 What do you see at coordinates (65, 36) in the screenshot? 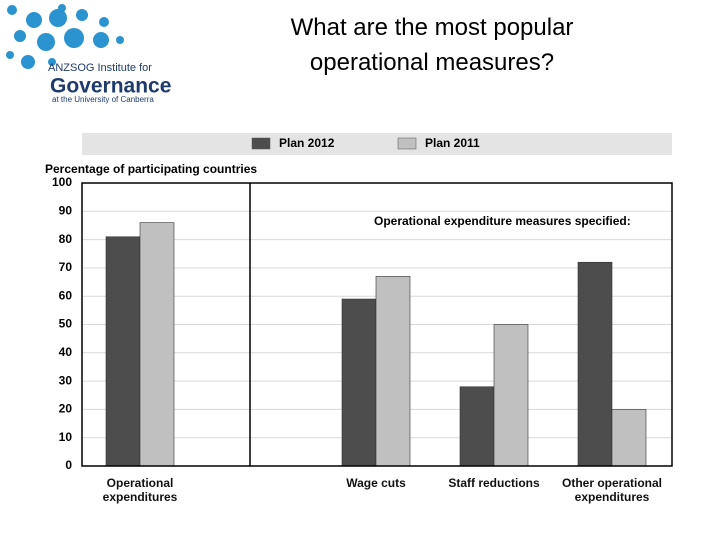
I see `logo-dots` at bounding box center [65, 36].